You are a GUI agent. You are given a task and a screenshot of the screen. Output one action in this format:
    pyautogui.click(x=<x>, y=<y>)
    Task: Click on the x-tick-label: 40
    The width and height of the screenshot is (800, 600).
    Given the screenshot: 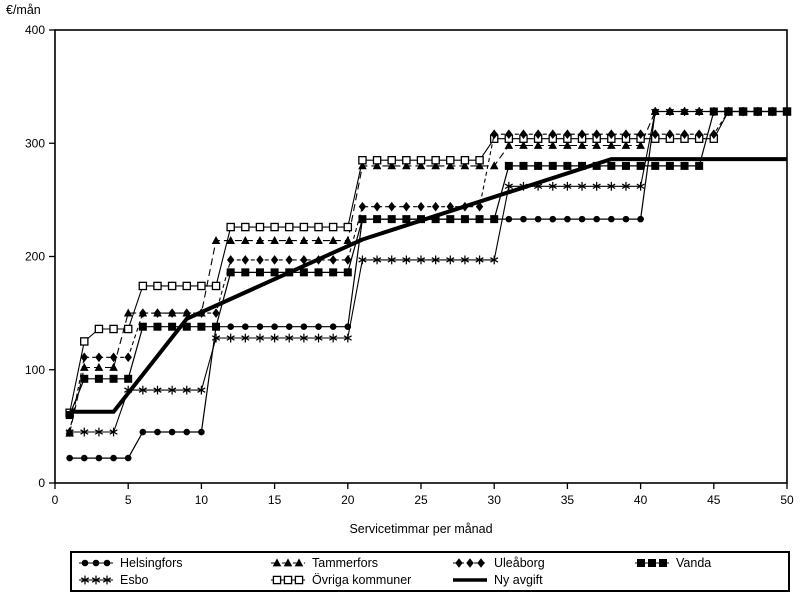 What is the action you would take?
    pyautogui.click(x=641, y=500)
    